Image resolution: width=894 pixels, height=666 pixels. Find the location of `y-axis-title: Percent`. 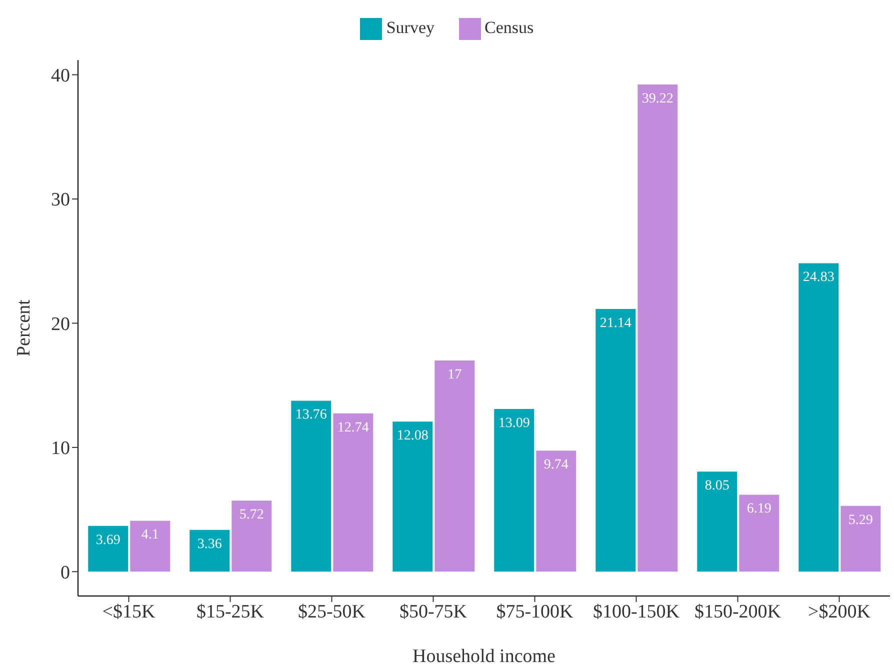

y-axis-title: Percent is located at coordinates (24, 327).